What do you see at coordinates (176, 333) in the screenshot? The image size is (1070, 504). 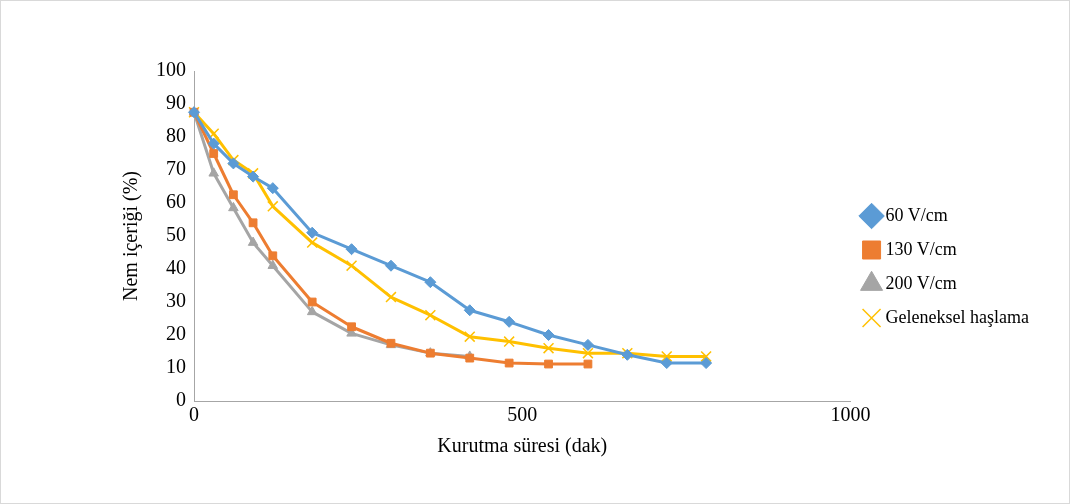 I see `y-tick-label: 20` at bounding box center [176, 333].